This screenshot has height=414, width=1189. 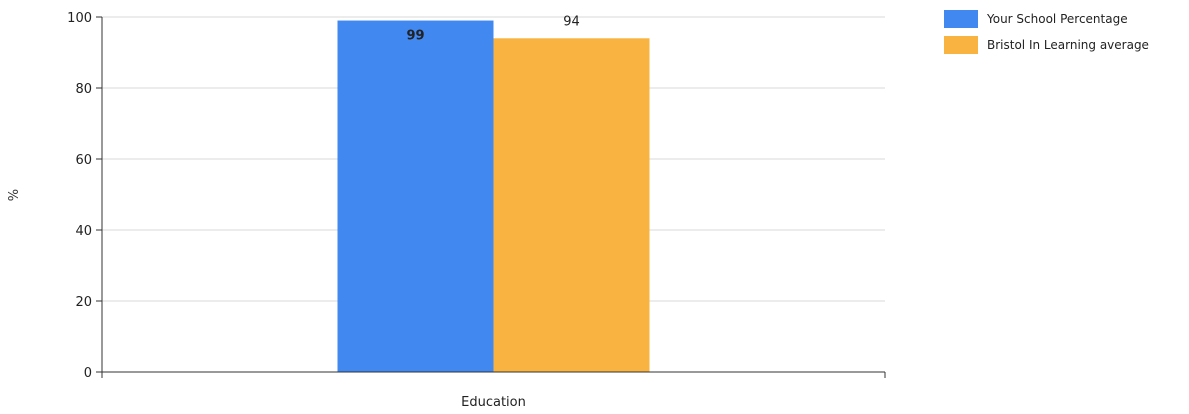 I want to click on y-tick-label: 100, so click(x=79, y=18).